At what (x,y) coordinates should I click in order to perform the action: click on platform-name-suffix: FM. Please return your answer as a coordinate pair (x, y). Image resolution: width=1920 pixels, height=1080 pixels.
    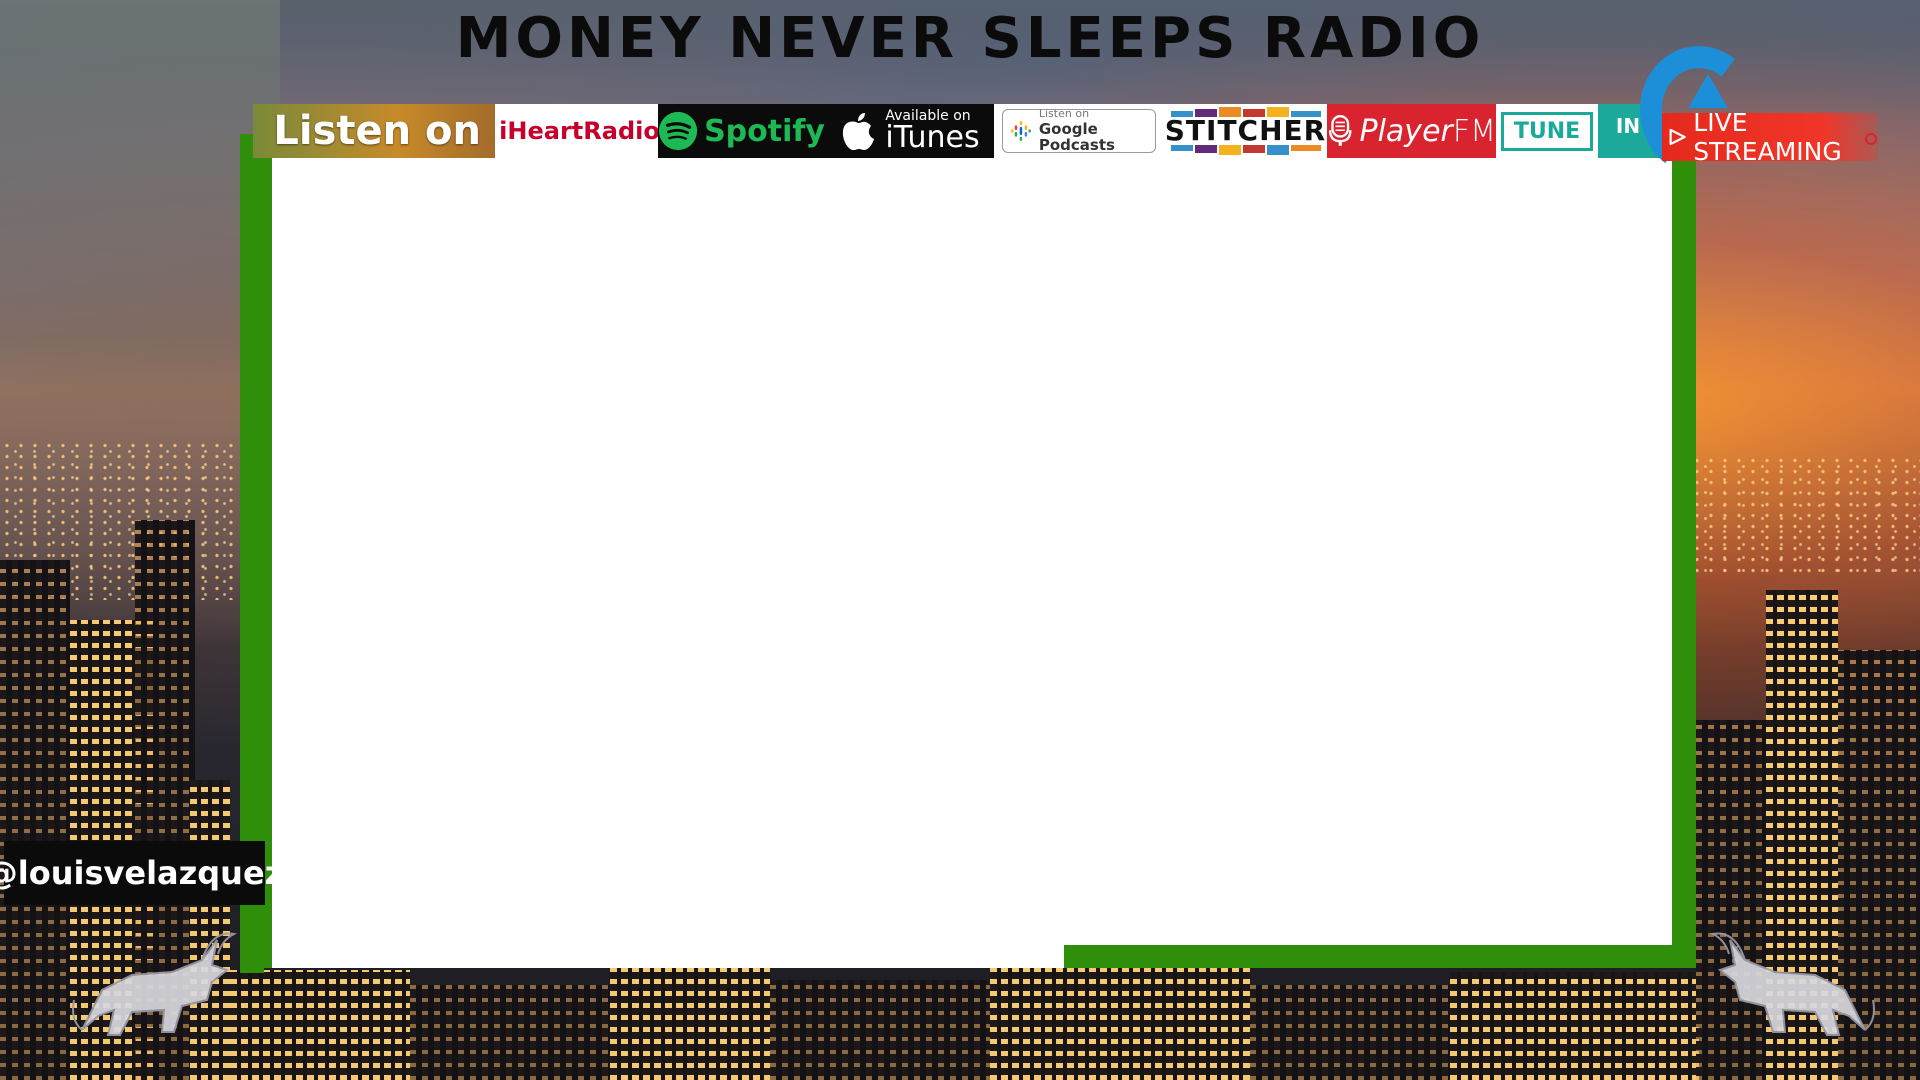
    Looking at the image, I should click on (1474, 131).